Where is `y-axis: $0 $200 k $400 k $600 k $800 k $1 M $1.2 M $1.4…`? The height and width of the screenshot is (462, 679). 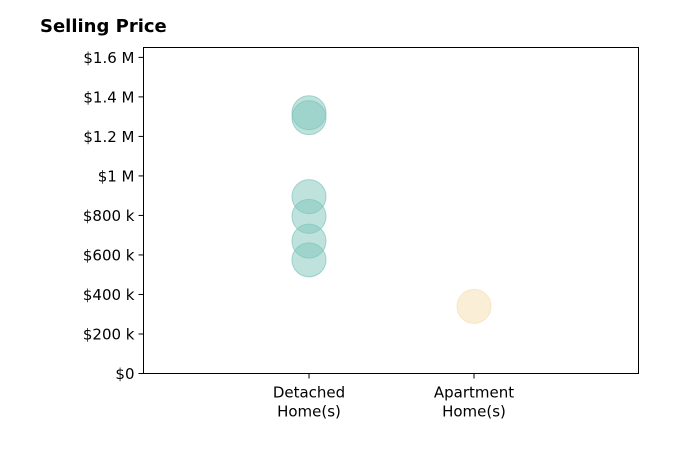
y-axis: $0 $200 k $400 k $600 k $800 k $1 M $1.2 M $1.4… is located at coordinates (113, 216).